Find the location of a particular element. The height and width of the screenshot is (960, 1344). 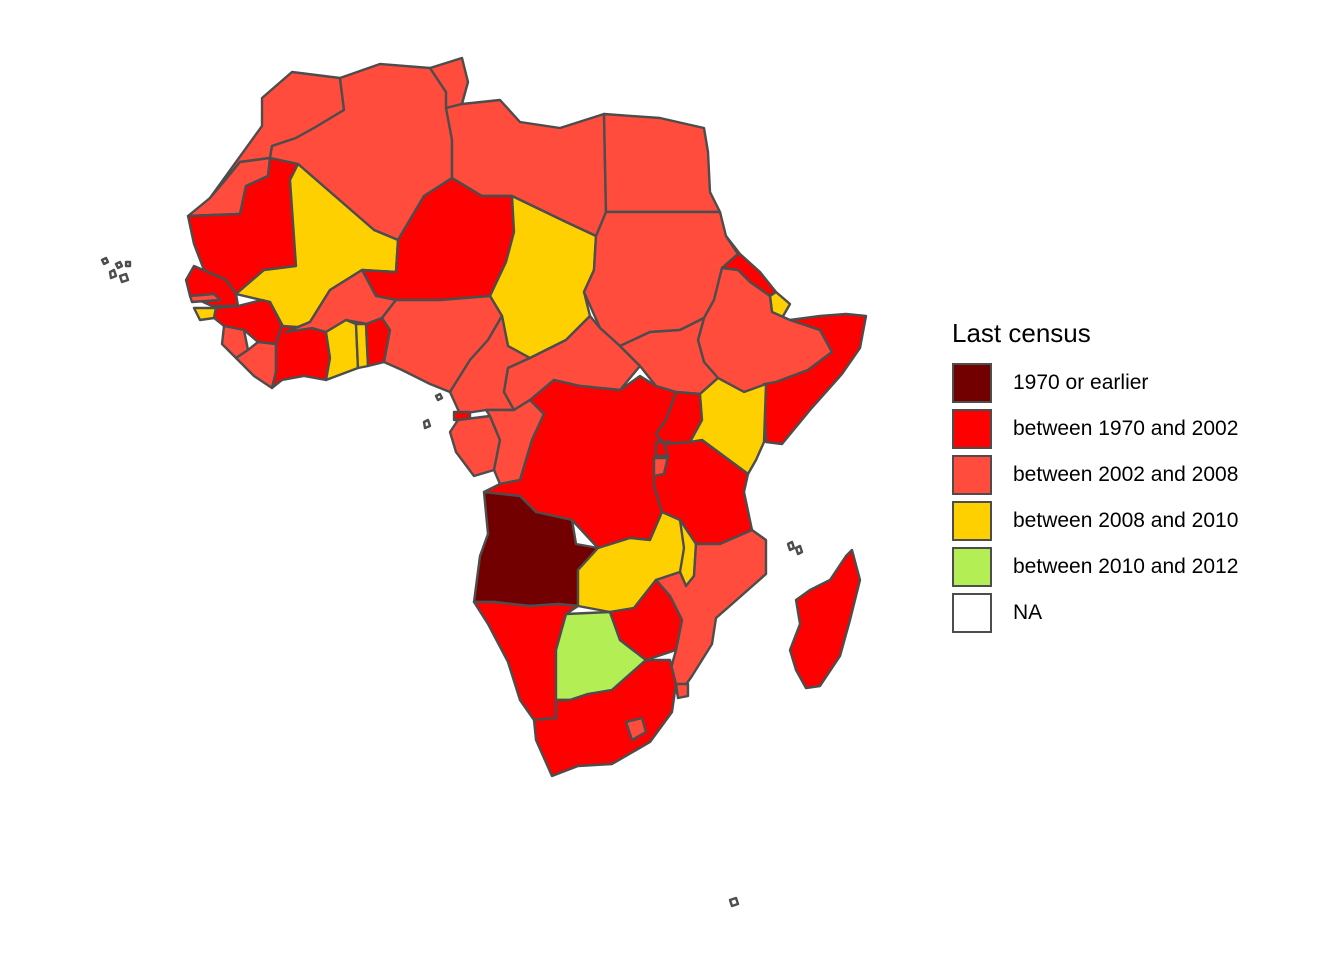

region-egypt is located at coordinates (662, 163).